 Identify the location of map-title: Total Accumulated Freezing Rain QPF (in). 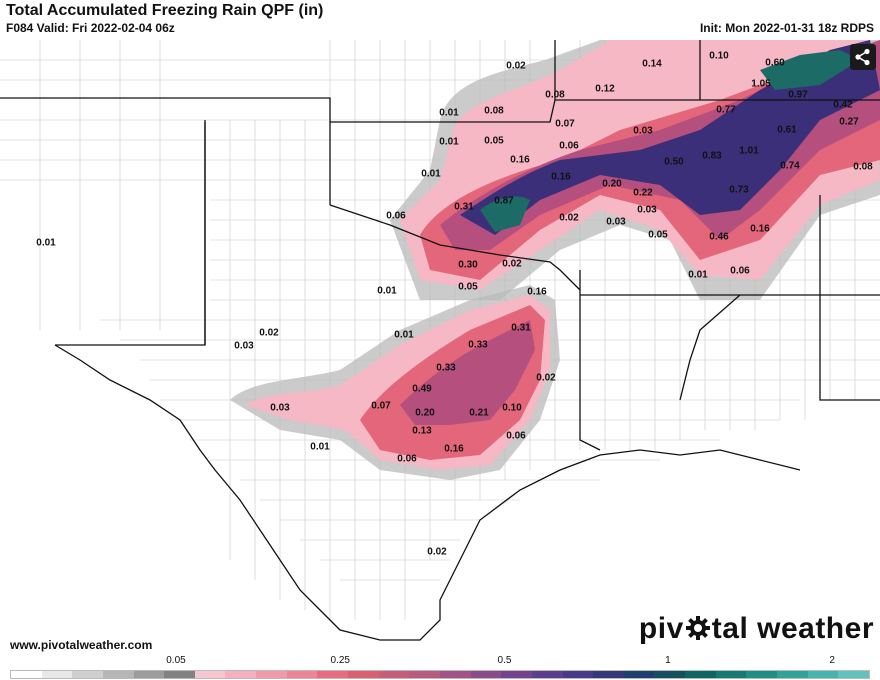
(165, 10).